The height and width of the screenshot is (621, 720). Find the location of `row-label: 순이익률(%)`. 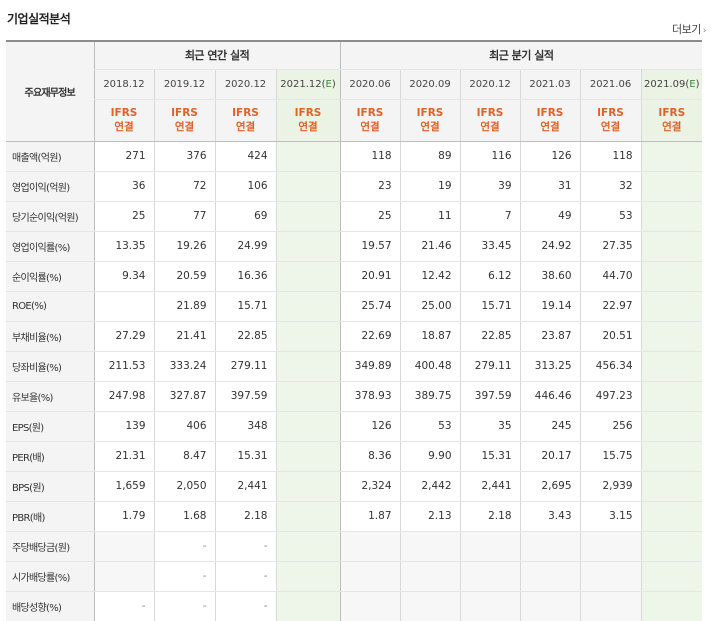

row-label: 순이익률(%) is located at coordinates (50, 276).